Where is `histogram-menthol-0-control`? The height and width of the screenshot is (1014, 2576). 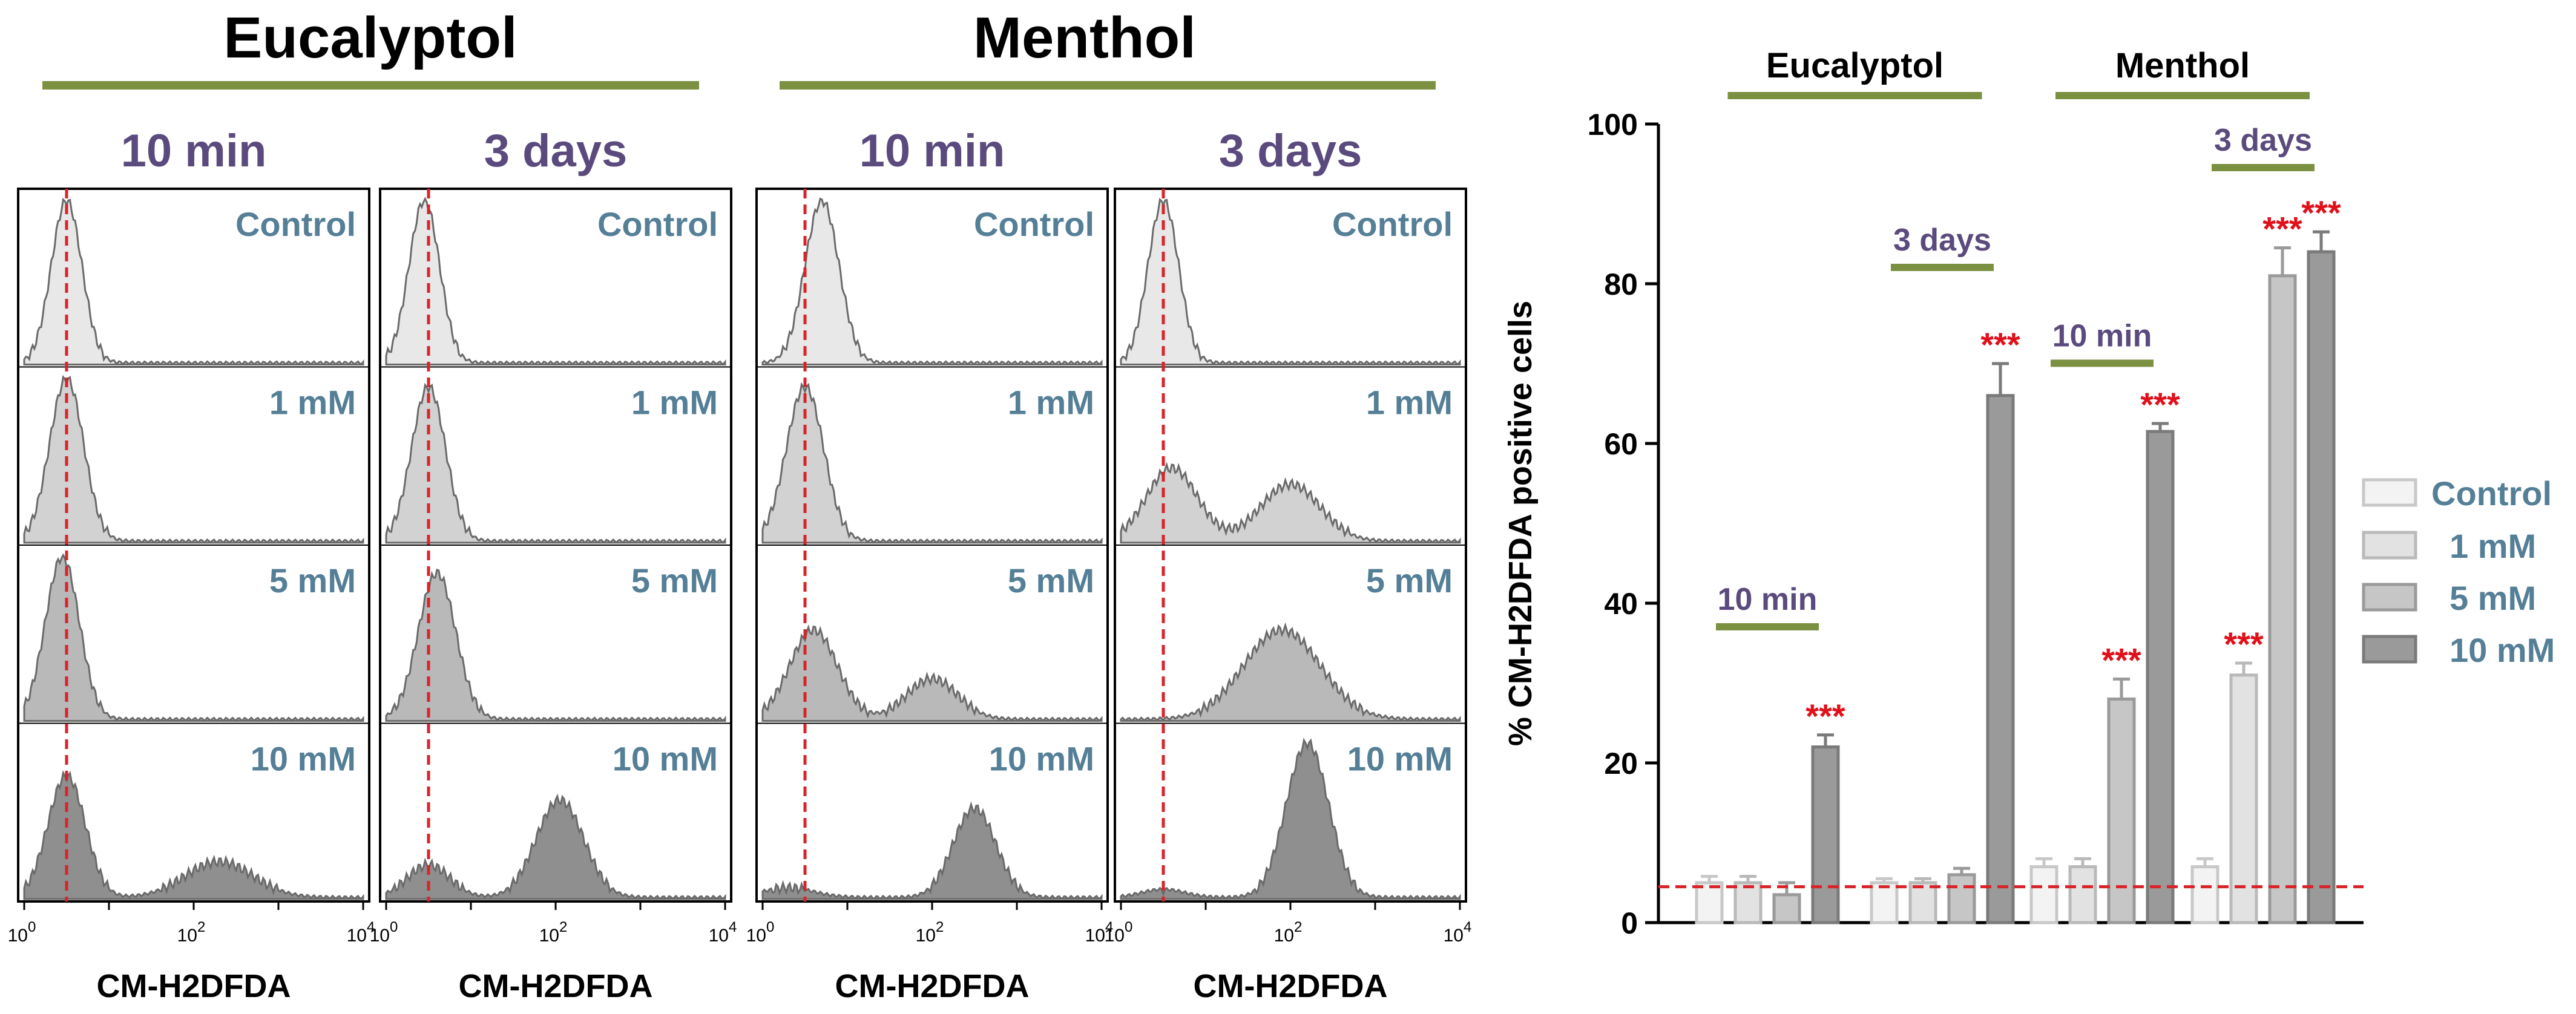
histogram-menthol-0-control is located at coordinates (932, 281).